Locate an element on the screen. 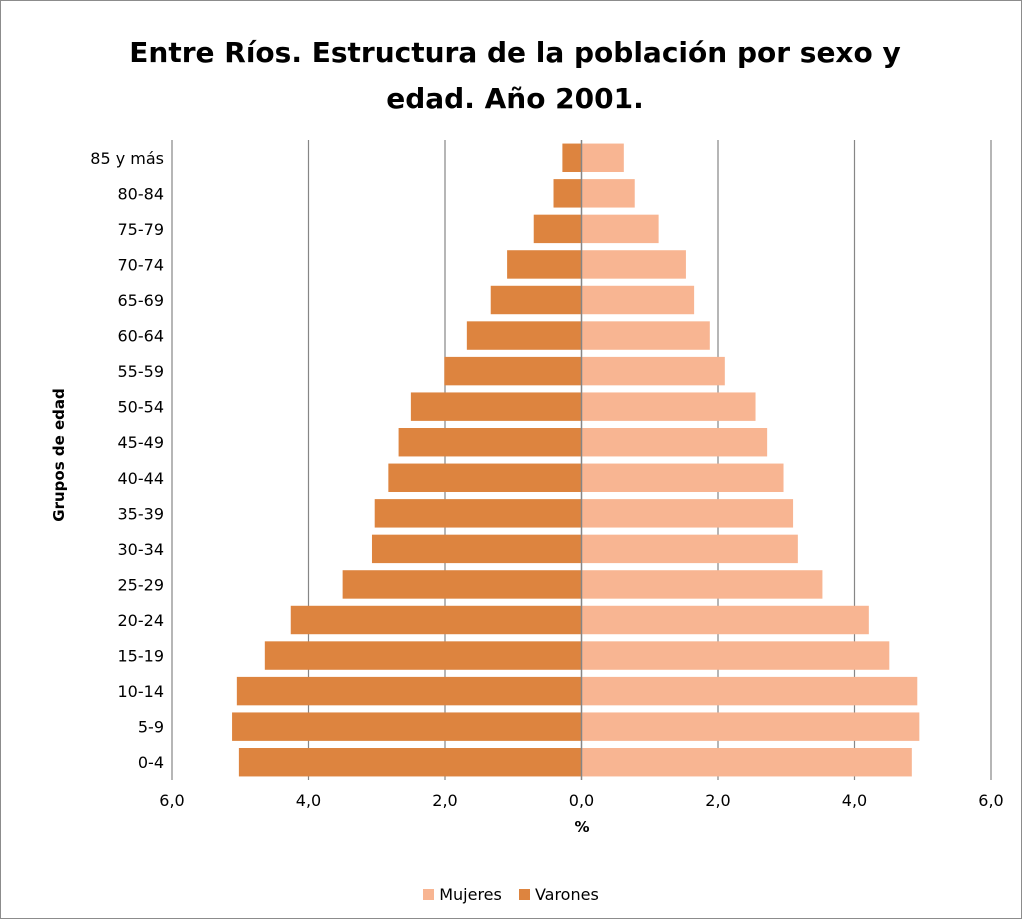 The width and height of the screenshot is (1022, 919). legend-swatch-varones is located at coordinates (524, 894).